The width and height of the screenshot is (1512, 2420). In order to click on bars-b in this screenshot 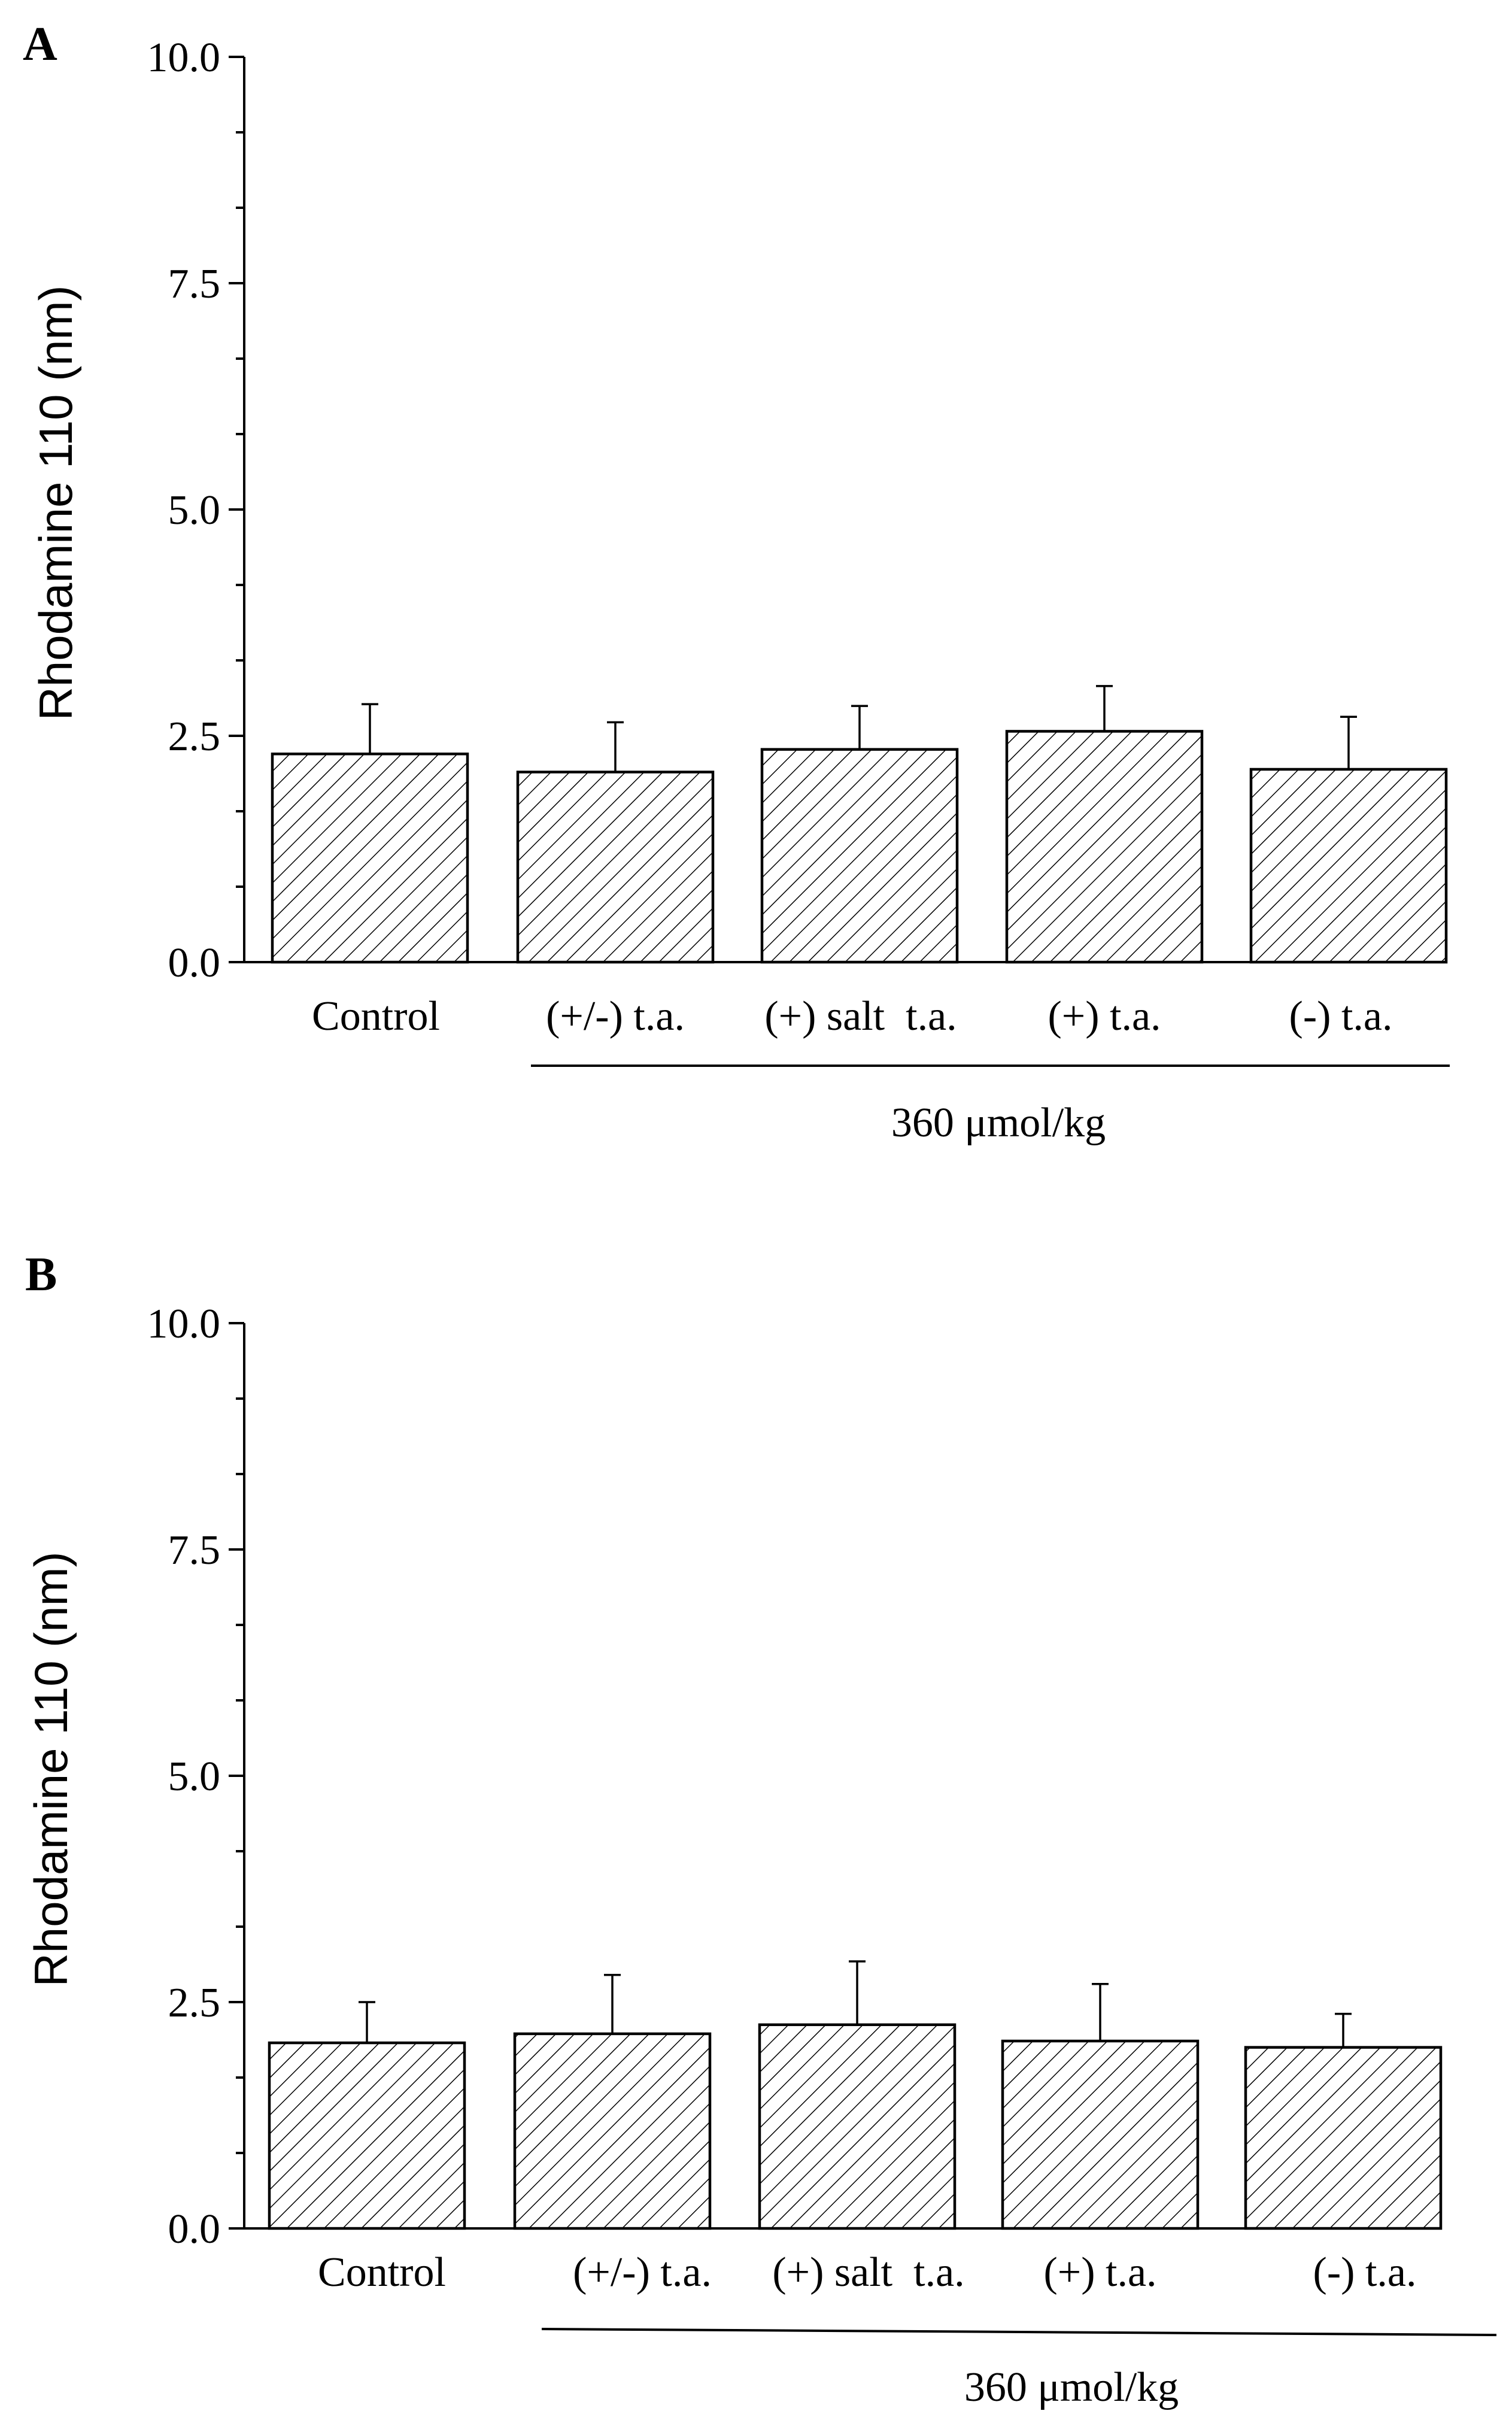, I will do `click(855, 2095)`.